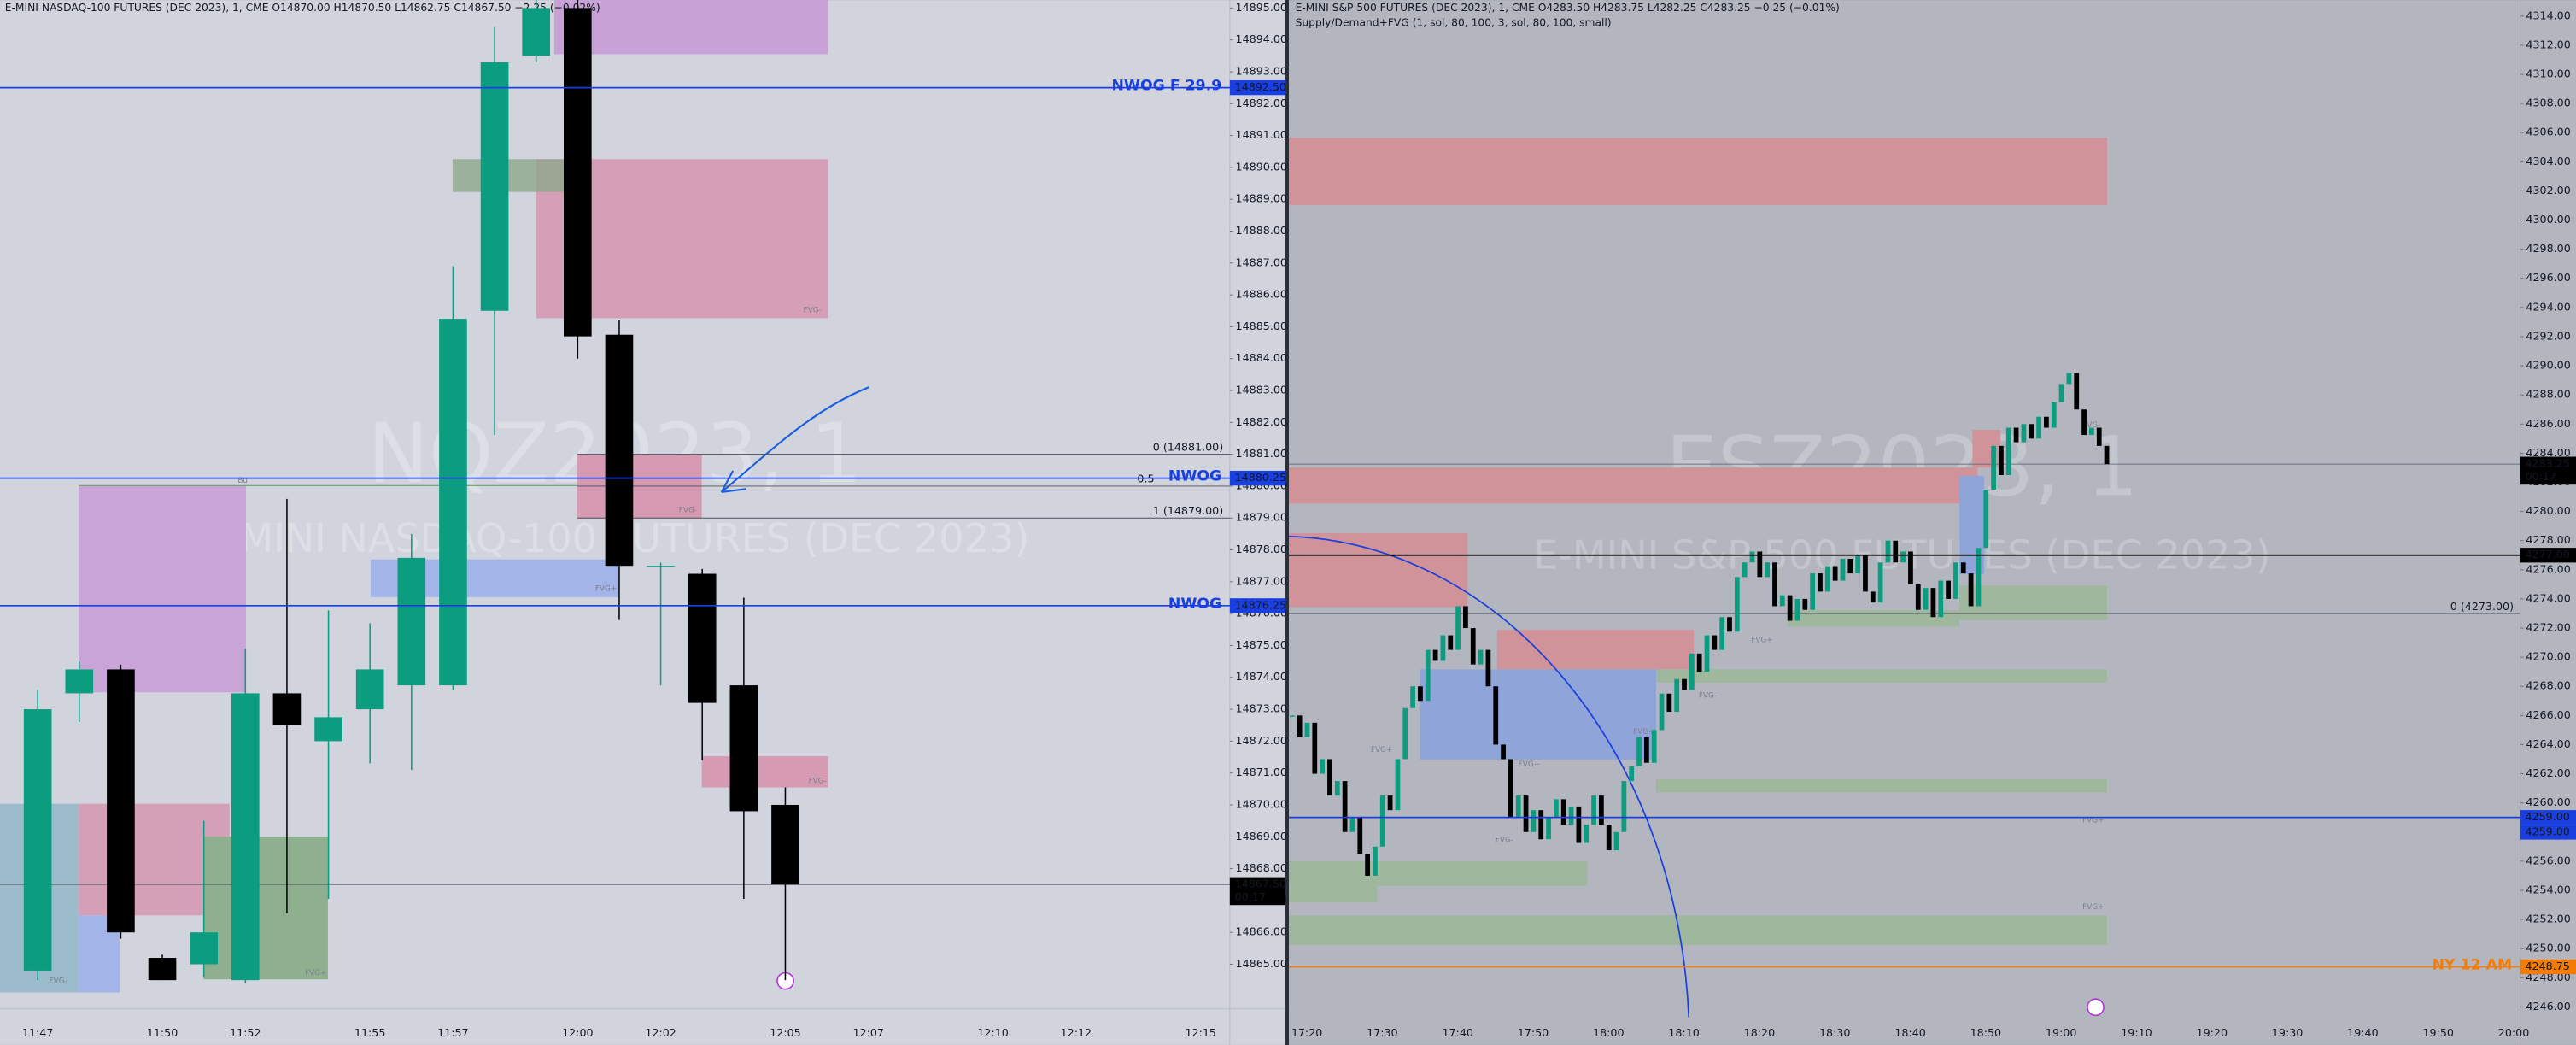 The image size is (2576, 1045). Describe the element at coordinates (1261, 931) in the screenshot. I see `y-tick-label: 14866.00` at that location.